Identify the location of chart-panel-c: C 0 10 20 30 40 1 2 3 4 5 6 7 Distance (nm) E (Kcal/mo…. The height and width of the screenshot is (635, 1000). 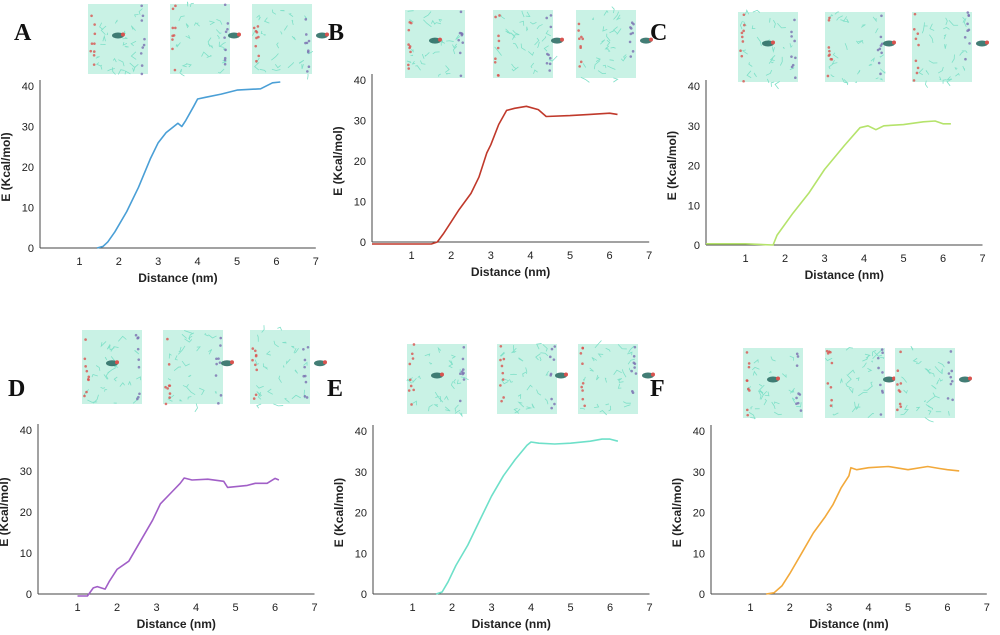
(819, 145).